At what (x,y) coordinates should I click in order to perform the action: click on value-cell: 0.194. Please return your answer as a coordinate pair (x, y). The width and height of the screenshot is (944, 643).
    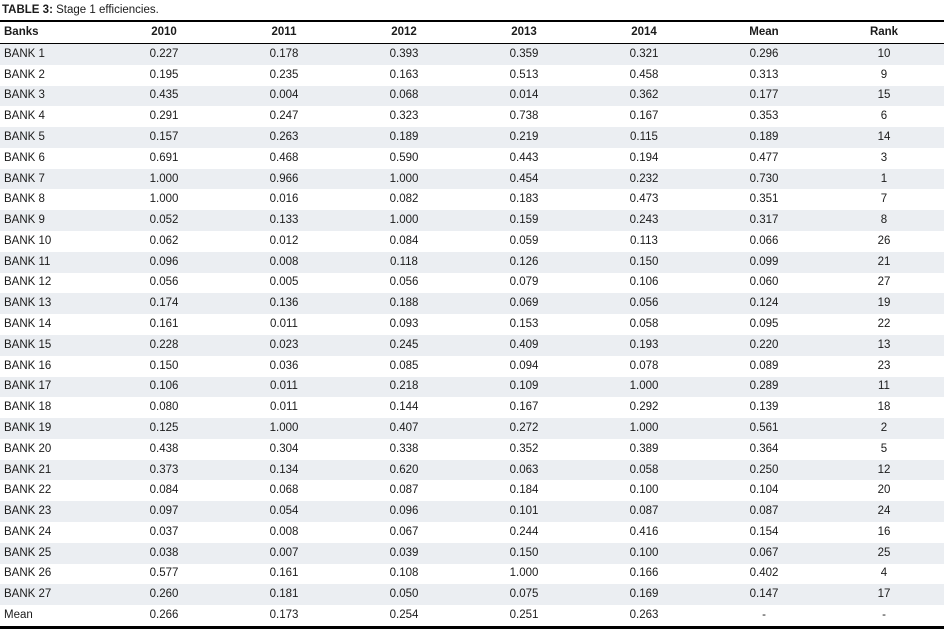
    Looking at the image, I should click on (644, 157).